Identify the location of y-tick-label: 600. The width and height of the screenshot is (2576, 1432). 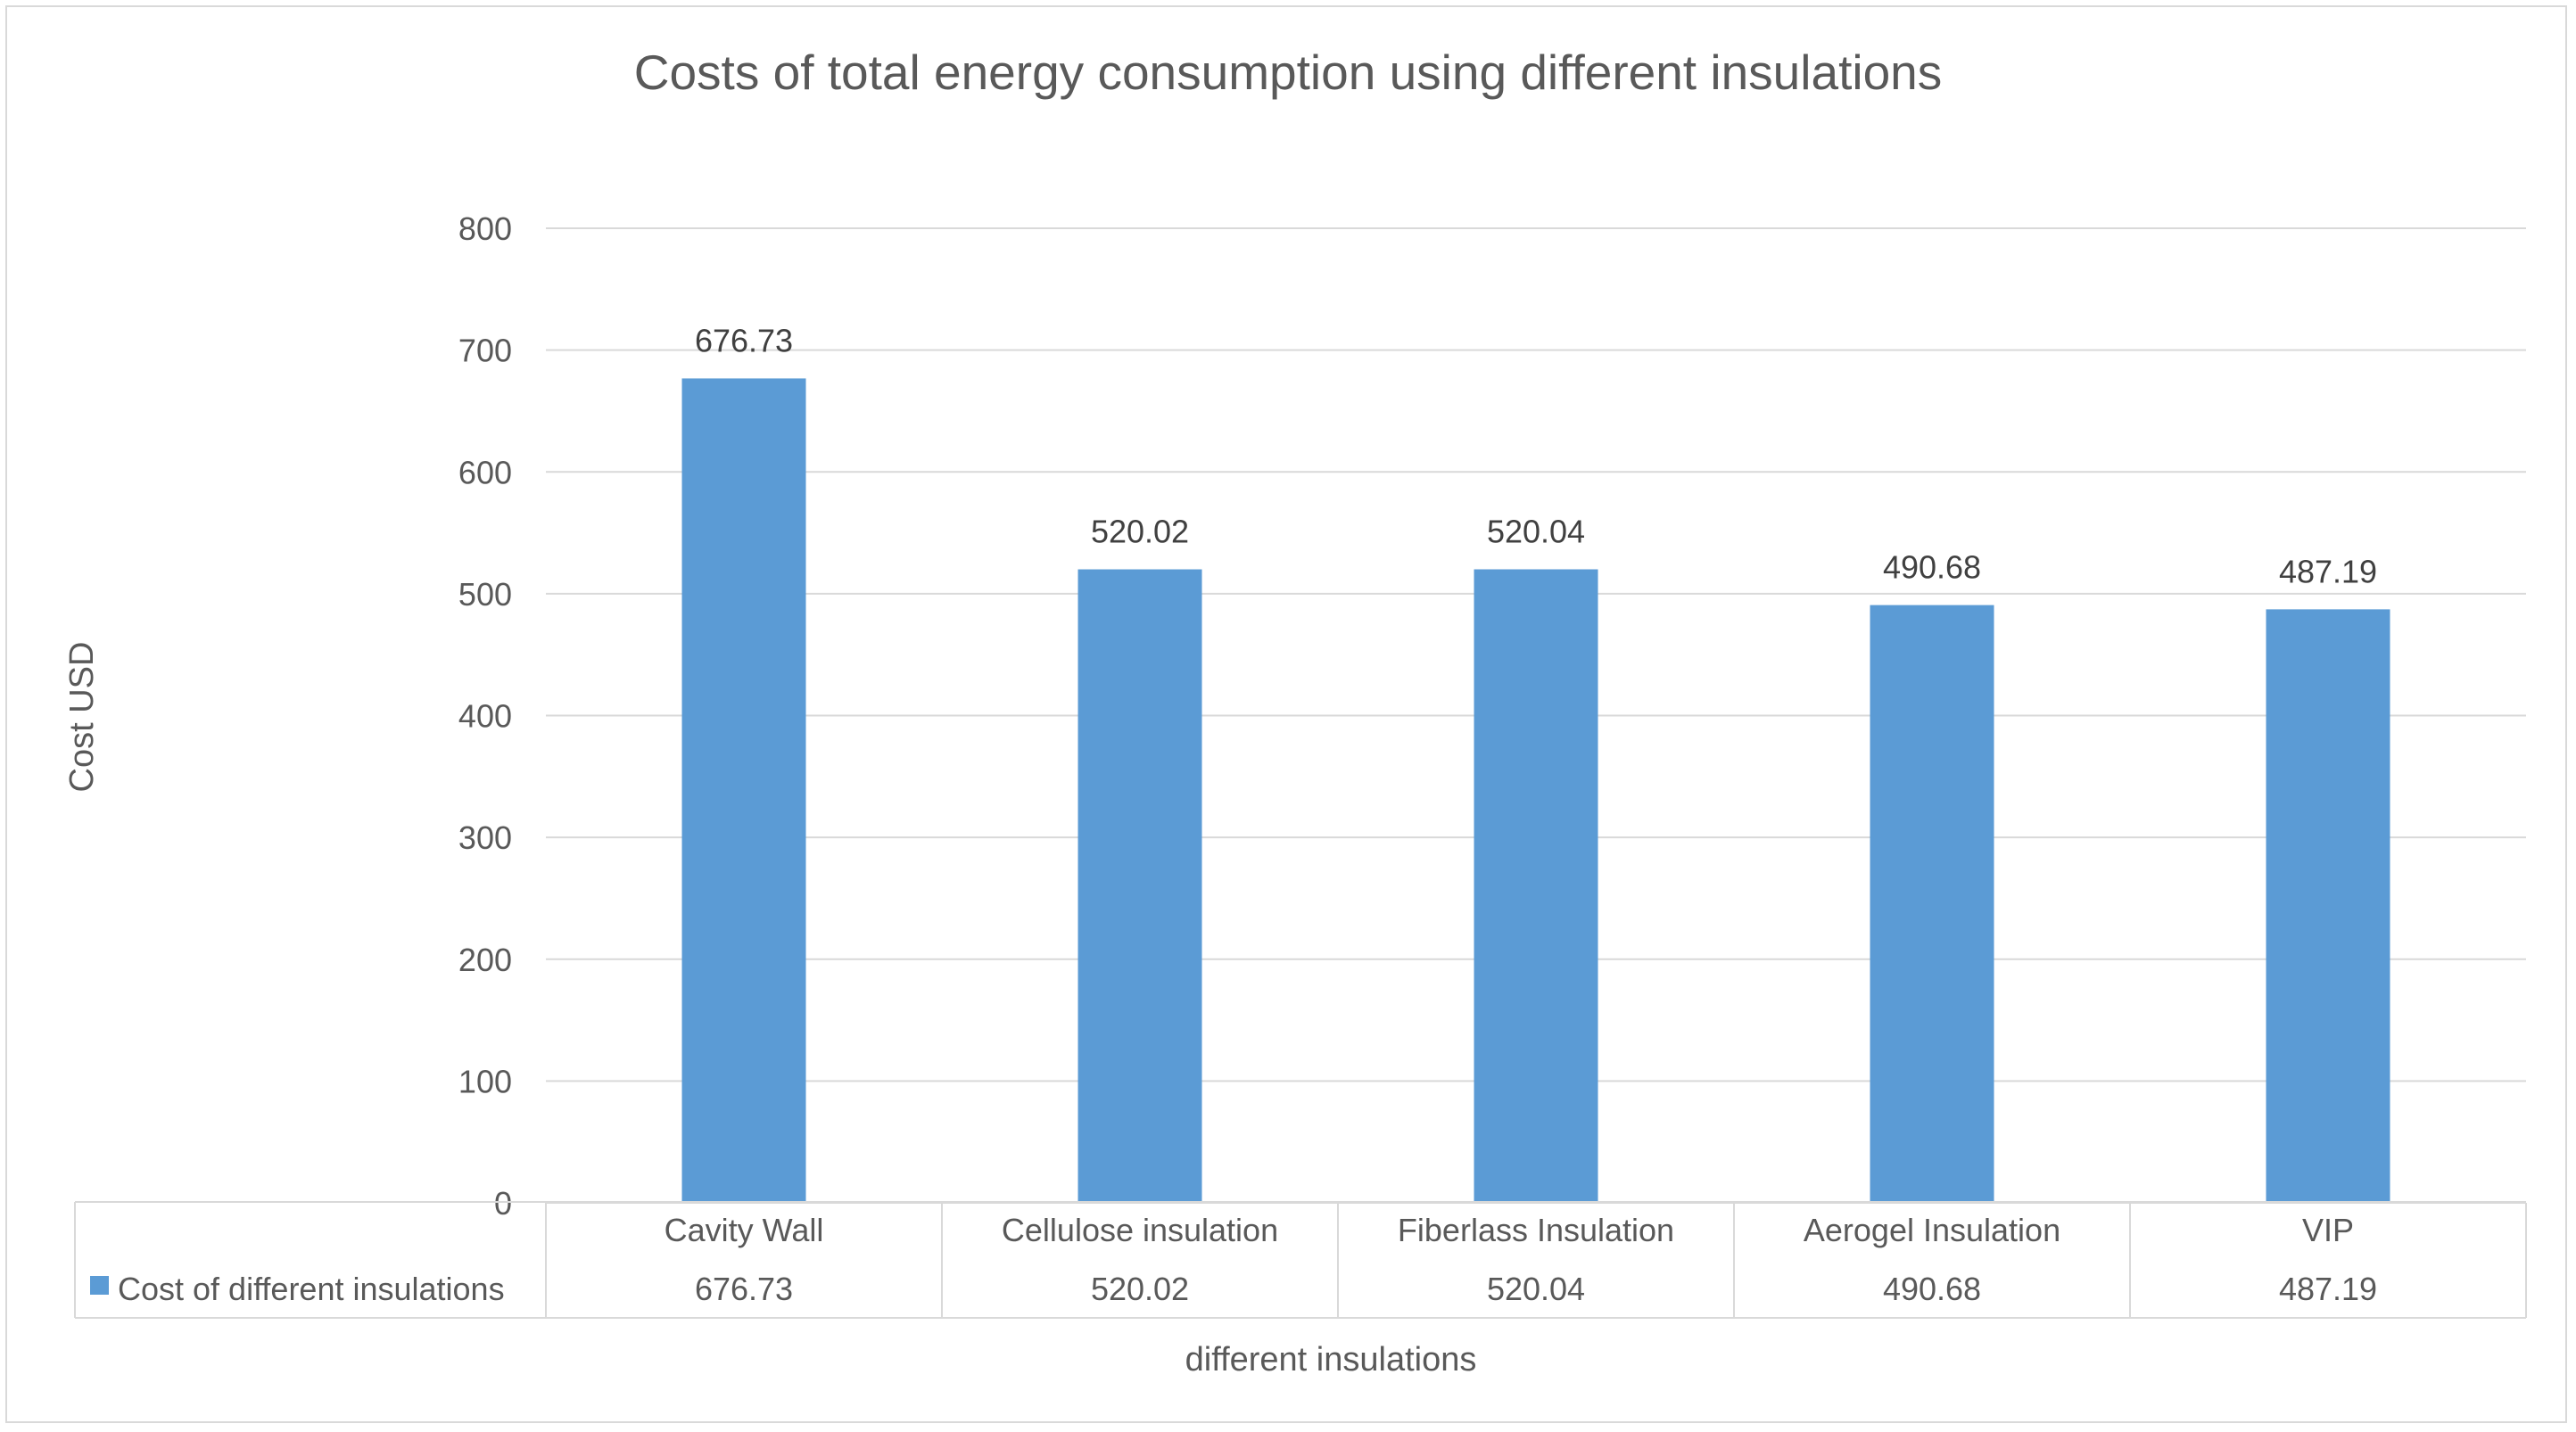
(485, 472).